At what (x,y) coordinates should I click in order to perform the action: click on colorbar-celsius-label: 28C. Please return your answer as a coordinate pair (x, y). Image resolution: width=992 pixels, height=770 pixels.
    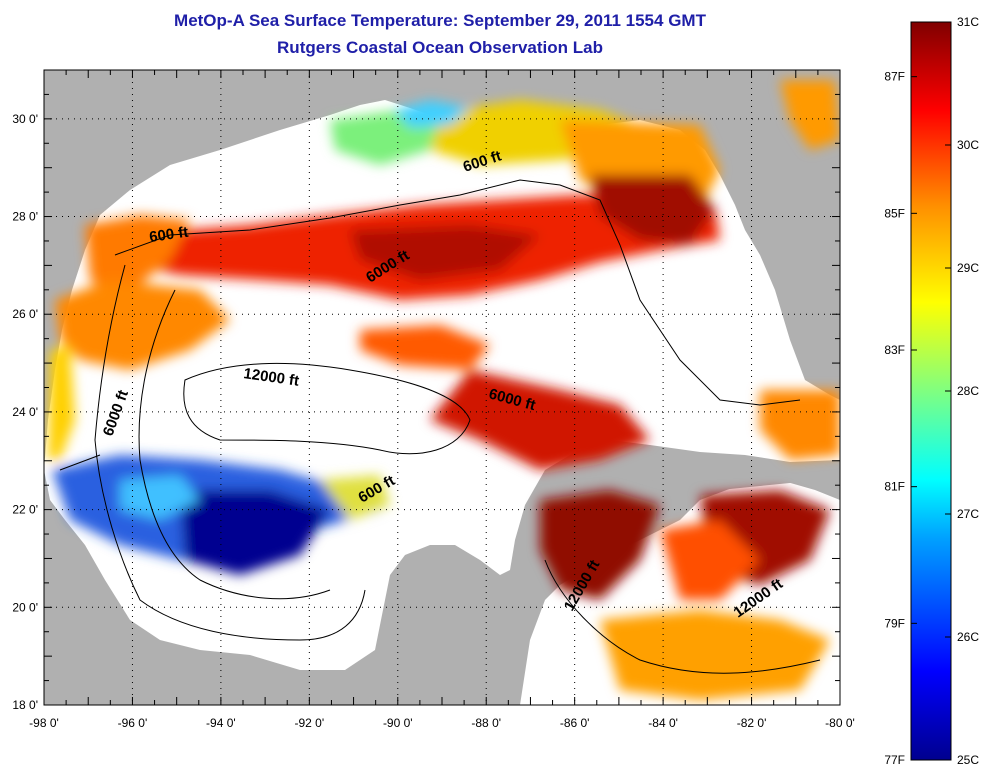
    Looking at the image, I should click on (968, 391).